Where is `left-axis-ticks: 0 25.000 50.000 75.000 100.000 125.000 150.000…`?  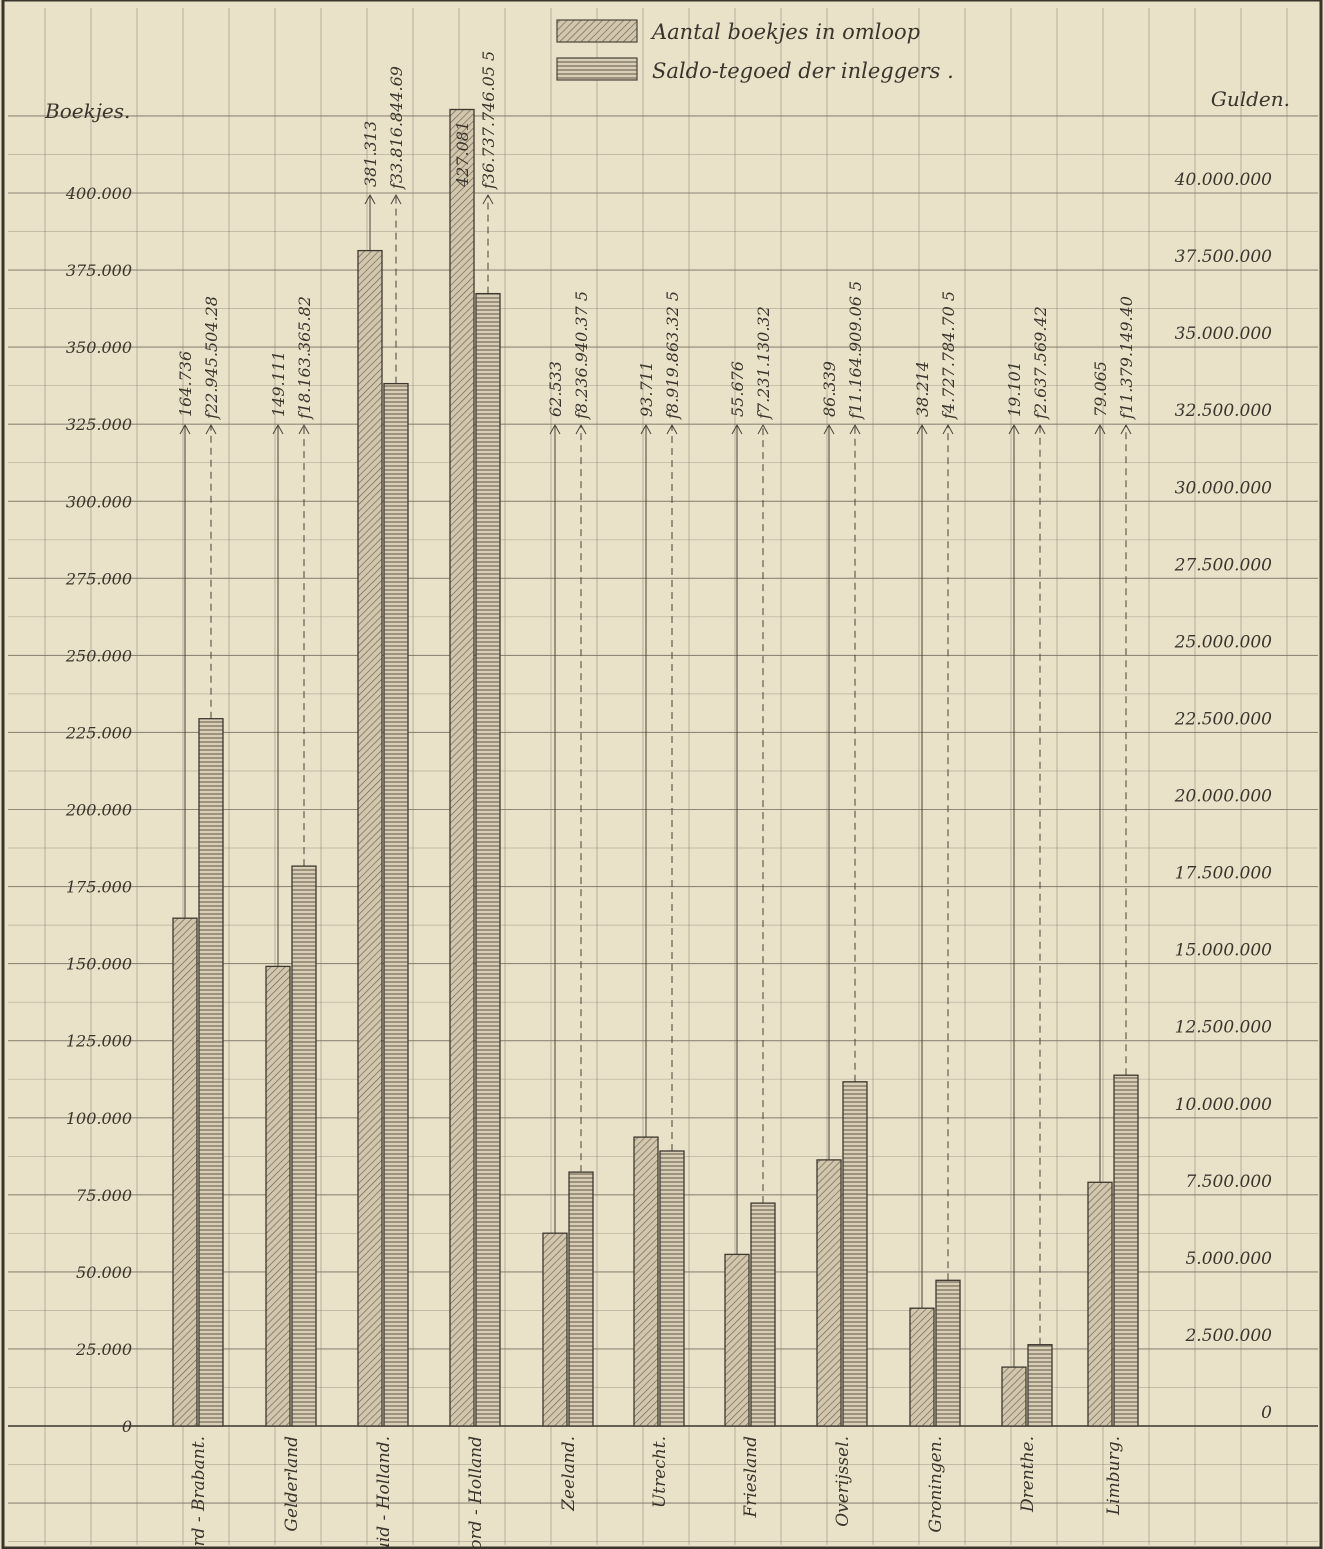
left-axis-ticks: 0 25.000 50.000 75.000 100.000 125.000 150.000… is located at coordinates (98, 810).